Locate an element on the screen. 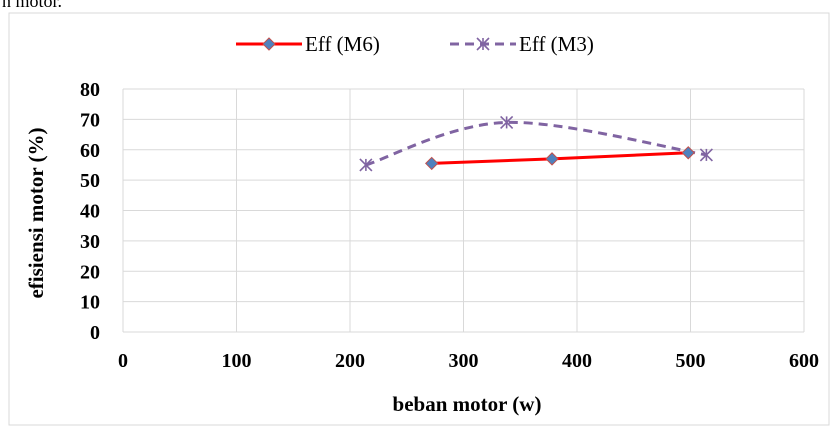  x-tick-label: 500 is located at coordinates (691, 361).